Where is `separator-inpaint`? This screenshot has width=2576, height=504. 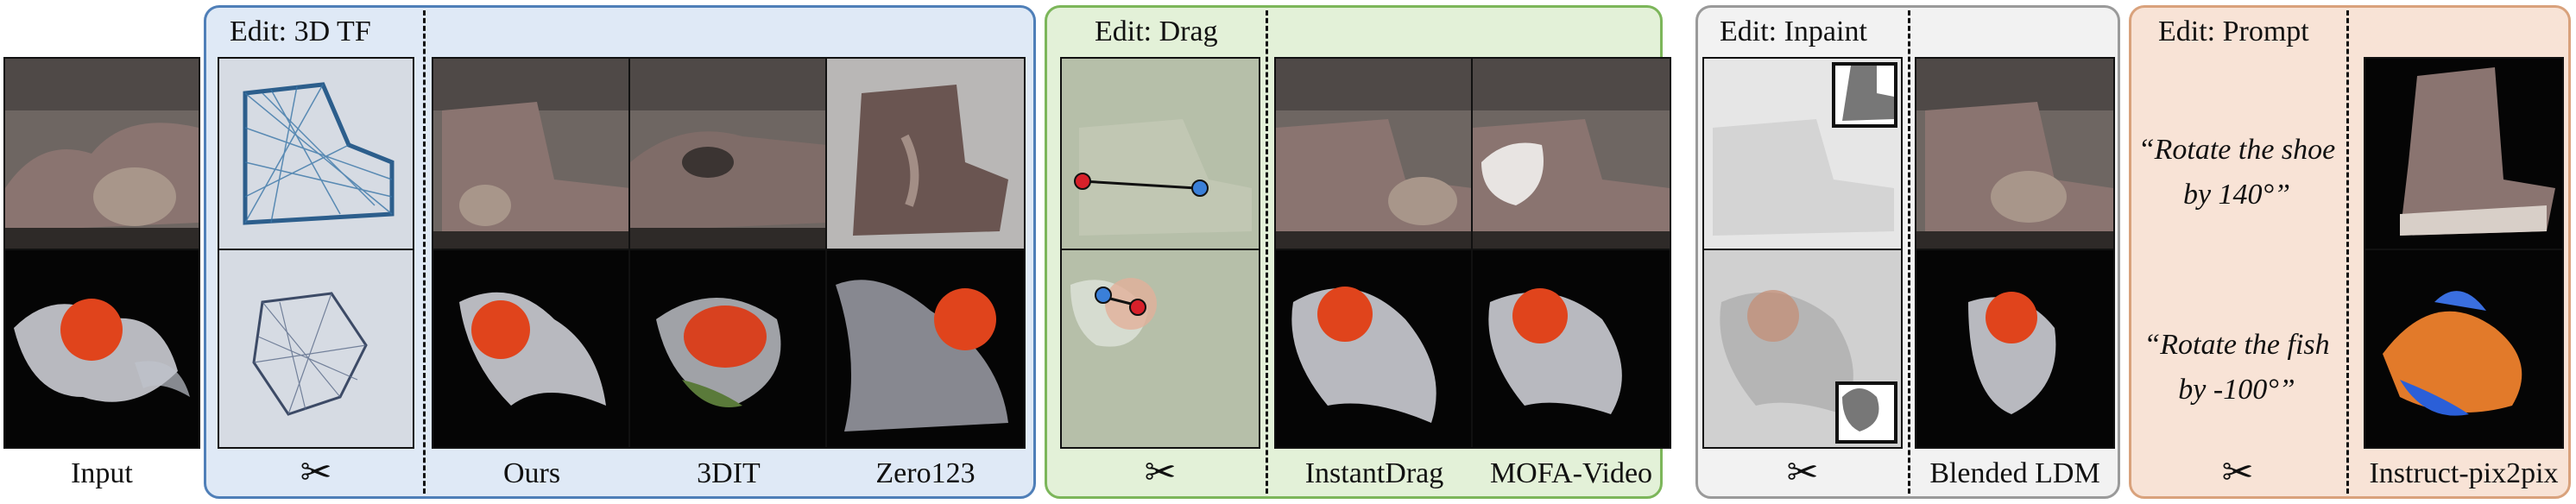
separator-inpaint is located at coordinates (1909, 252).